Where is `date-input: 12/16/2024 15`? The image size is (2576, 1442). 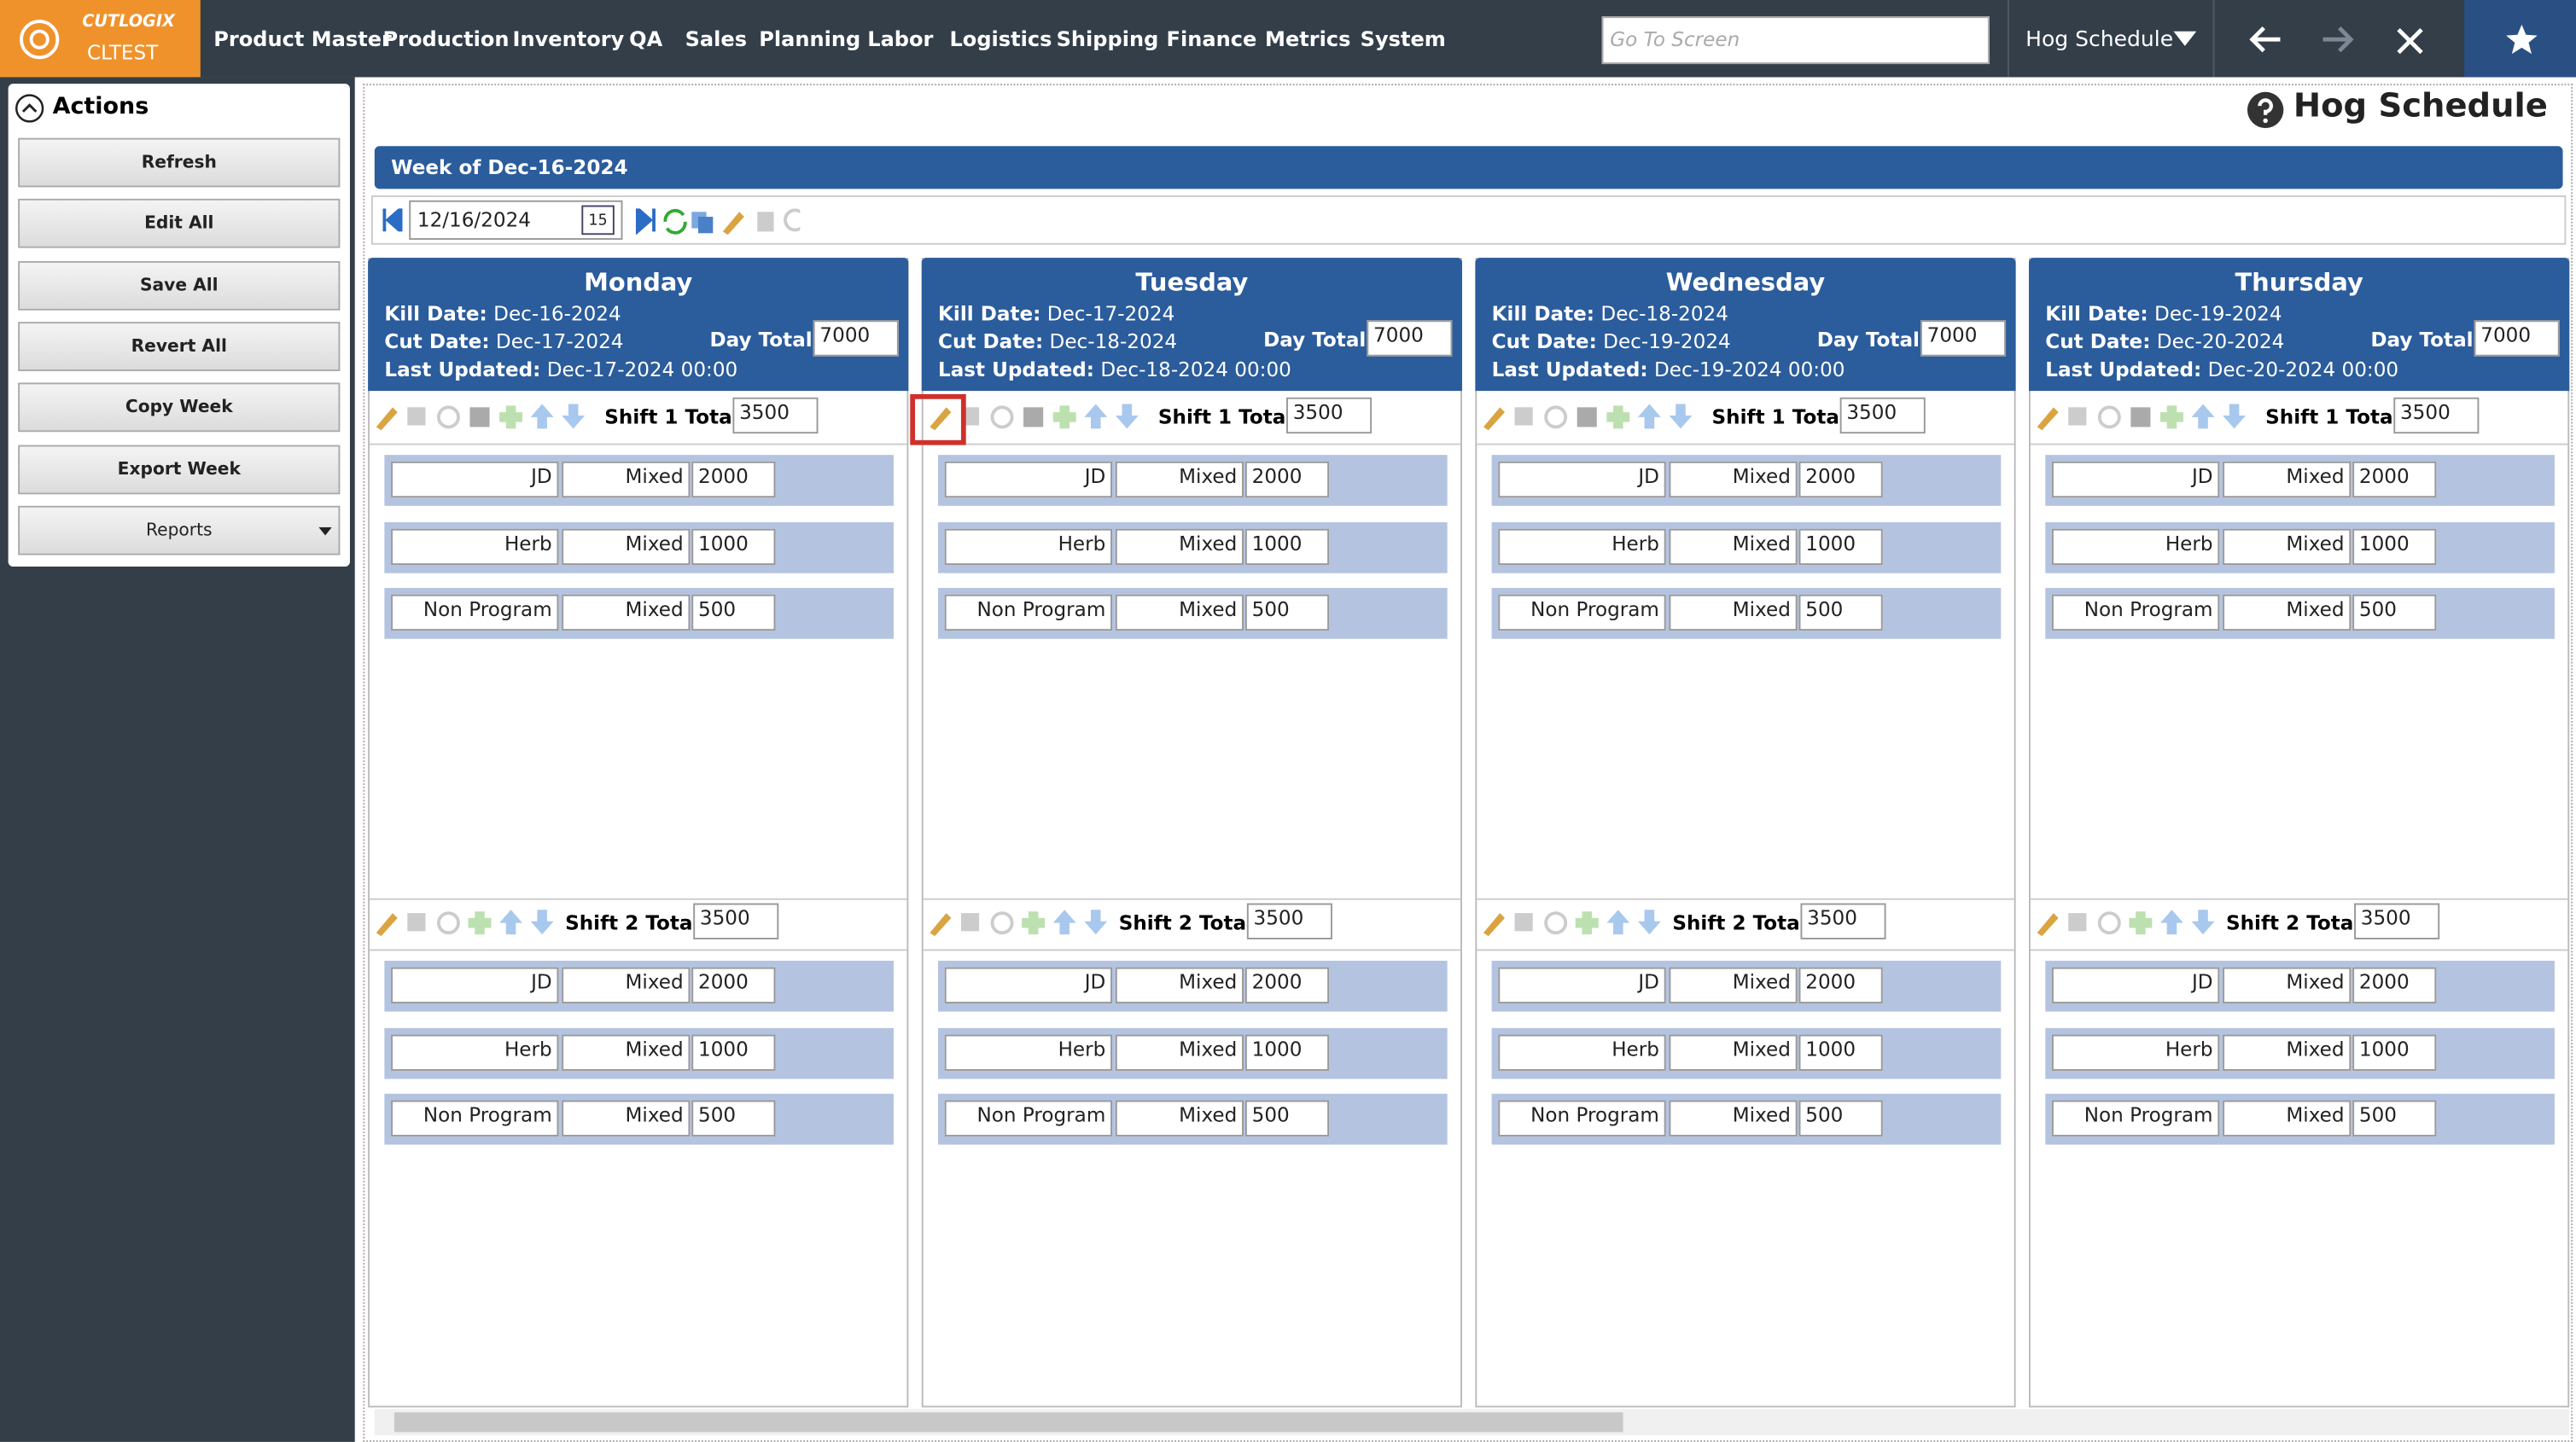 date-input: 12/16/2024 15 is located at coordinates (516, 220).